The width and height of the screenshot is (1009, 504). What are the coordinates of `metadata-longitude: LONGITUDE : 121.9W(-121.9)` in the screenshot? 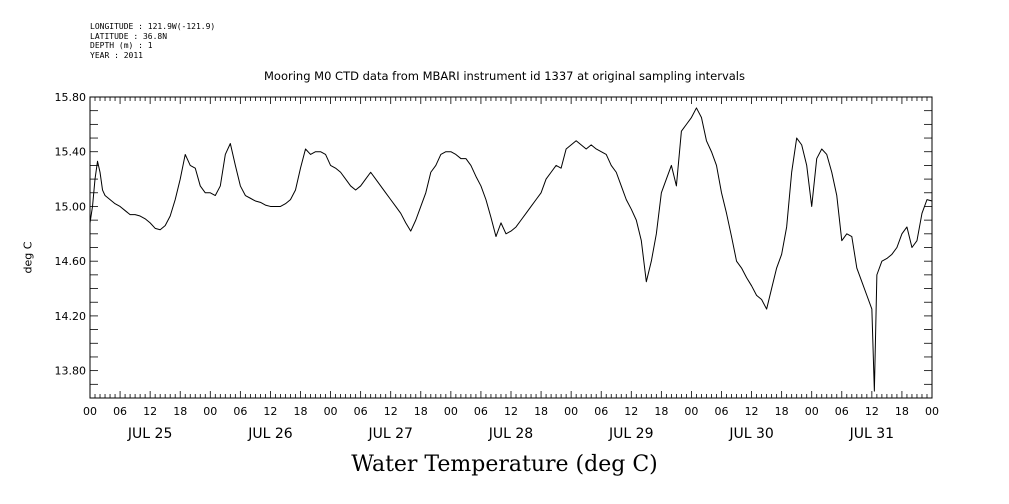 It's located at (153, 26).